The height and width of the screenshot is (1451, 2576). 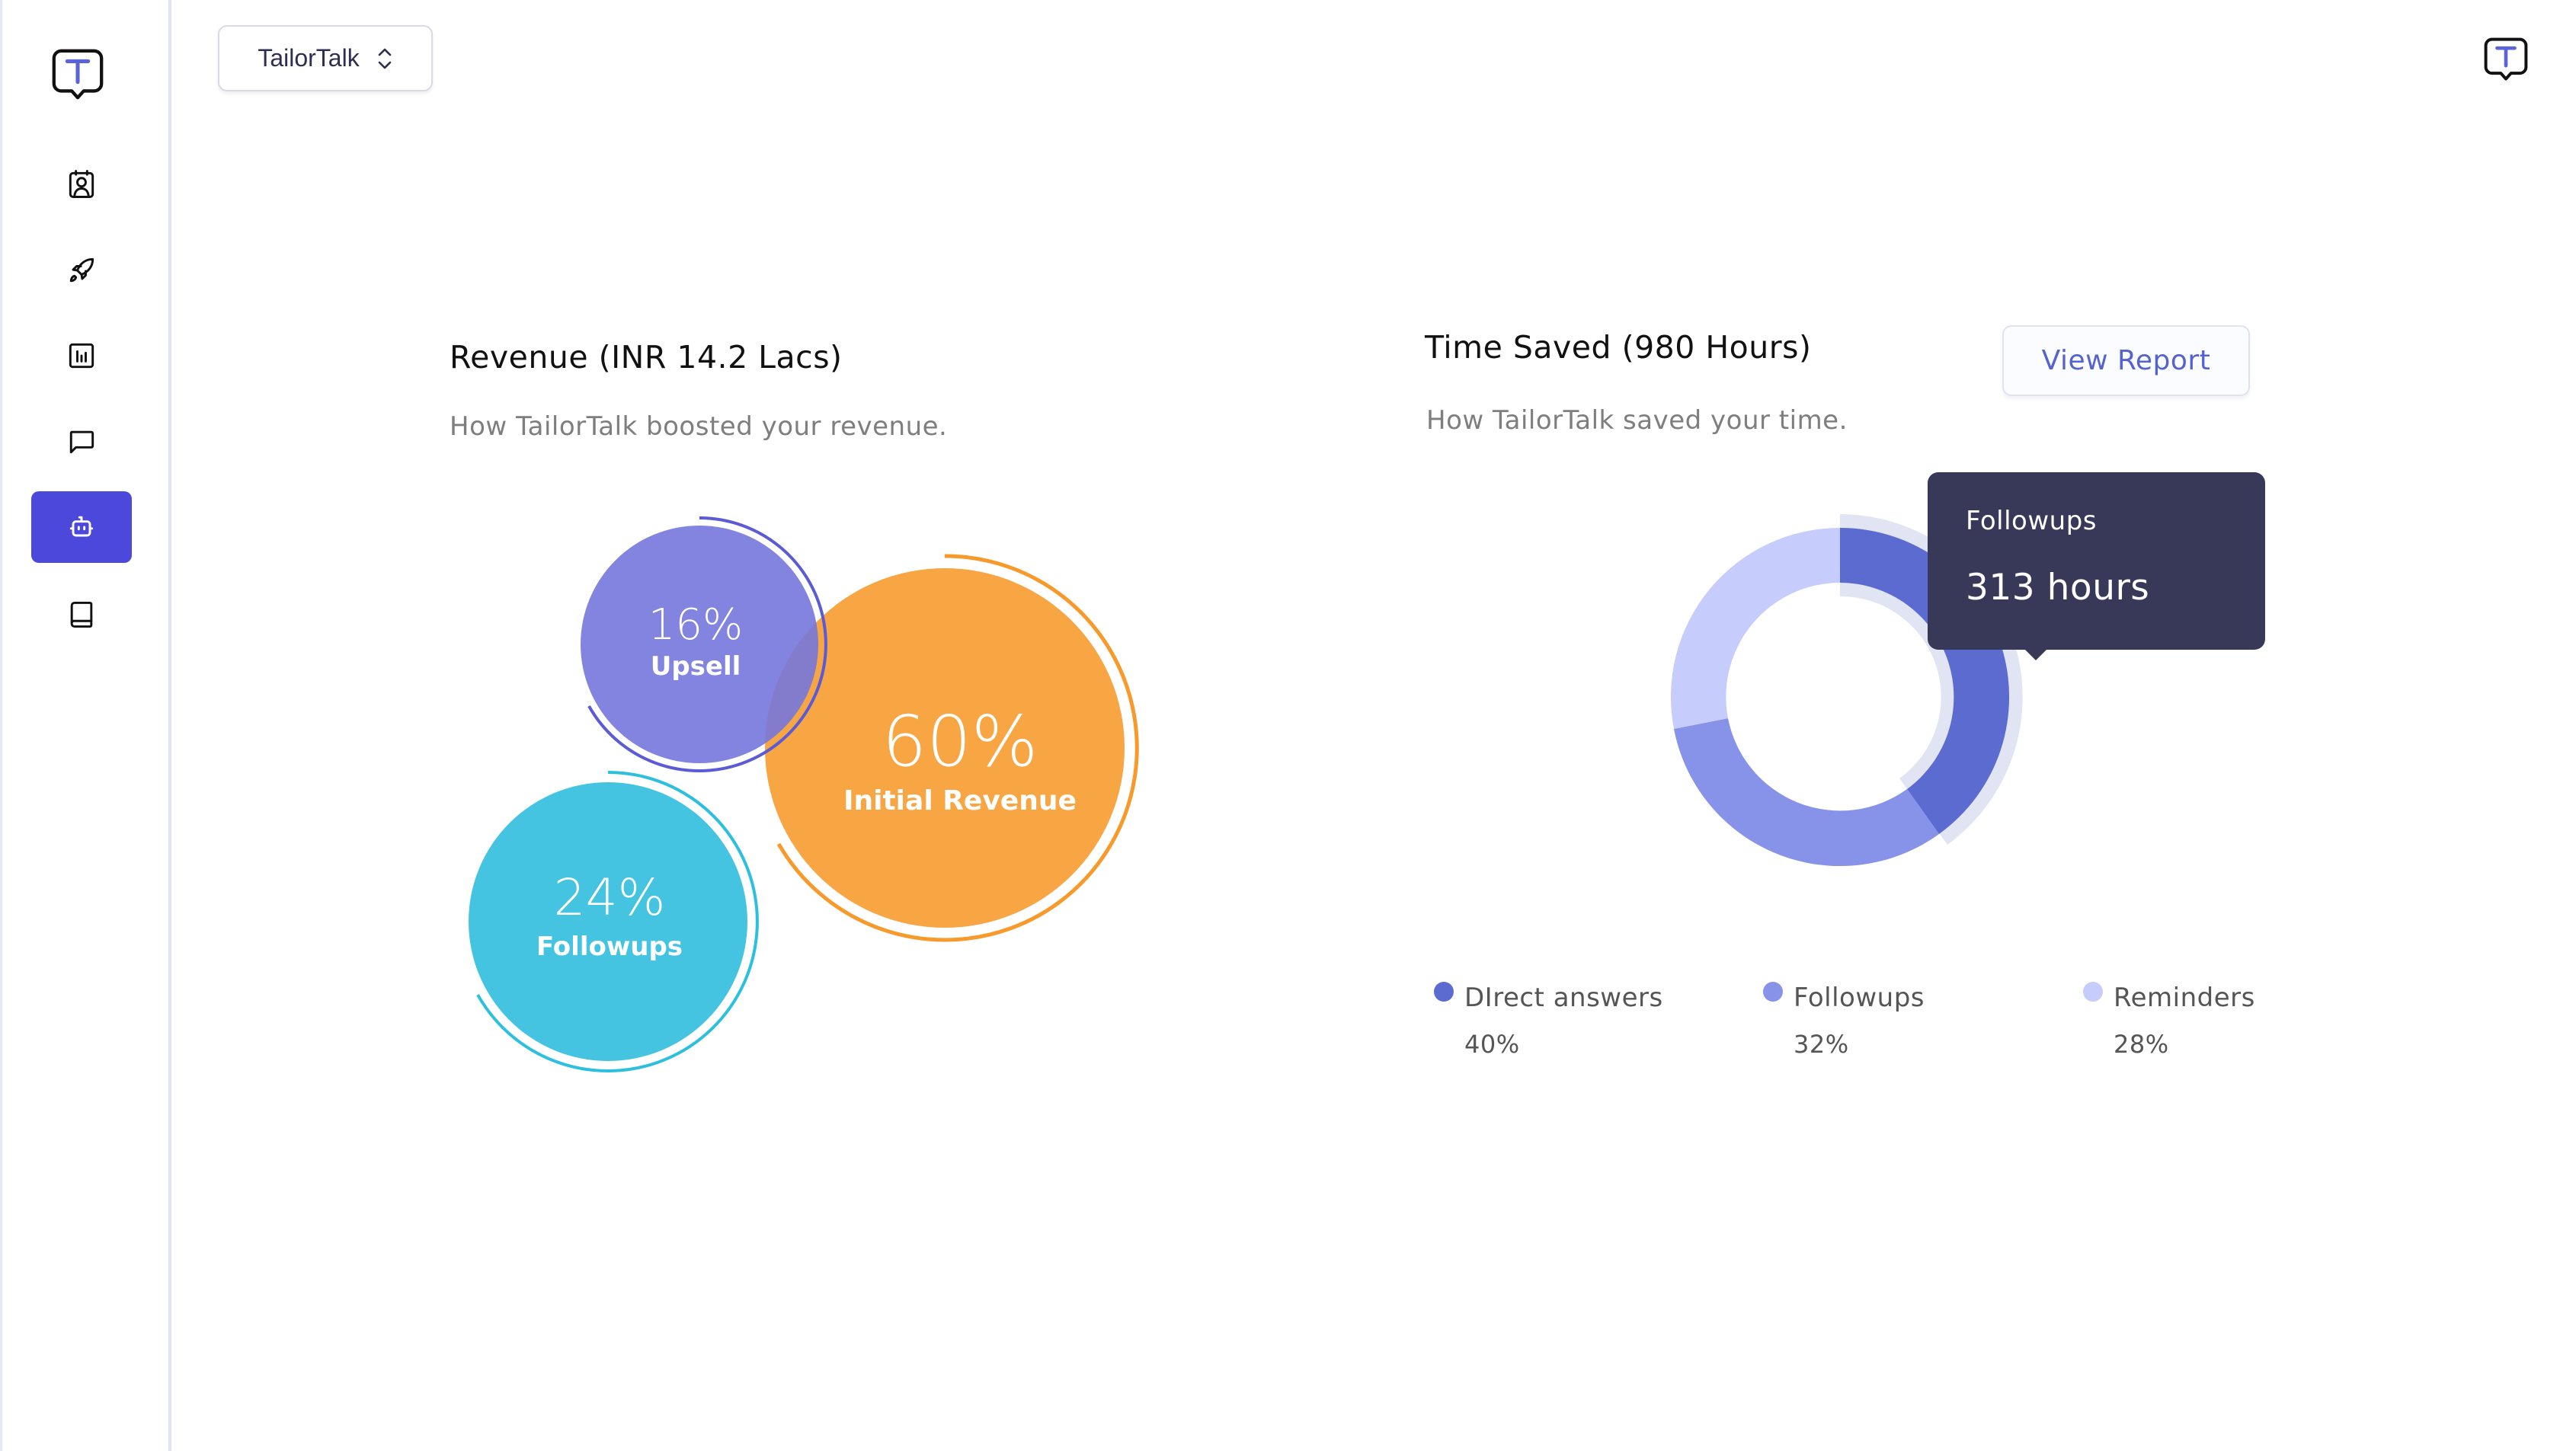 What do you see at coordinates (2031, 521) in the screenshot?
I see `tooltip-label: Followups` at bounding box center [2031, 521].